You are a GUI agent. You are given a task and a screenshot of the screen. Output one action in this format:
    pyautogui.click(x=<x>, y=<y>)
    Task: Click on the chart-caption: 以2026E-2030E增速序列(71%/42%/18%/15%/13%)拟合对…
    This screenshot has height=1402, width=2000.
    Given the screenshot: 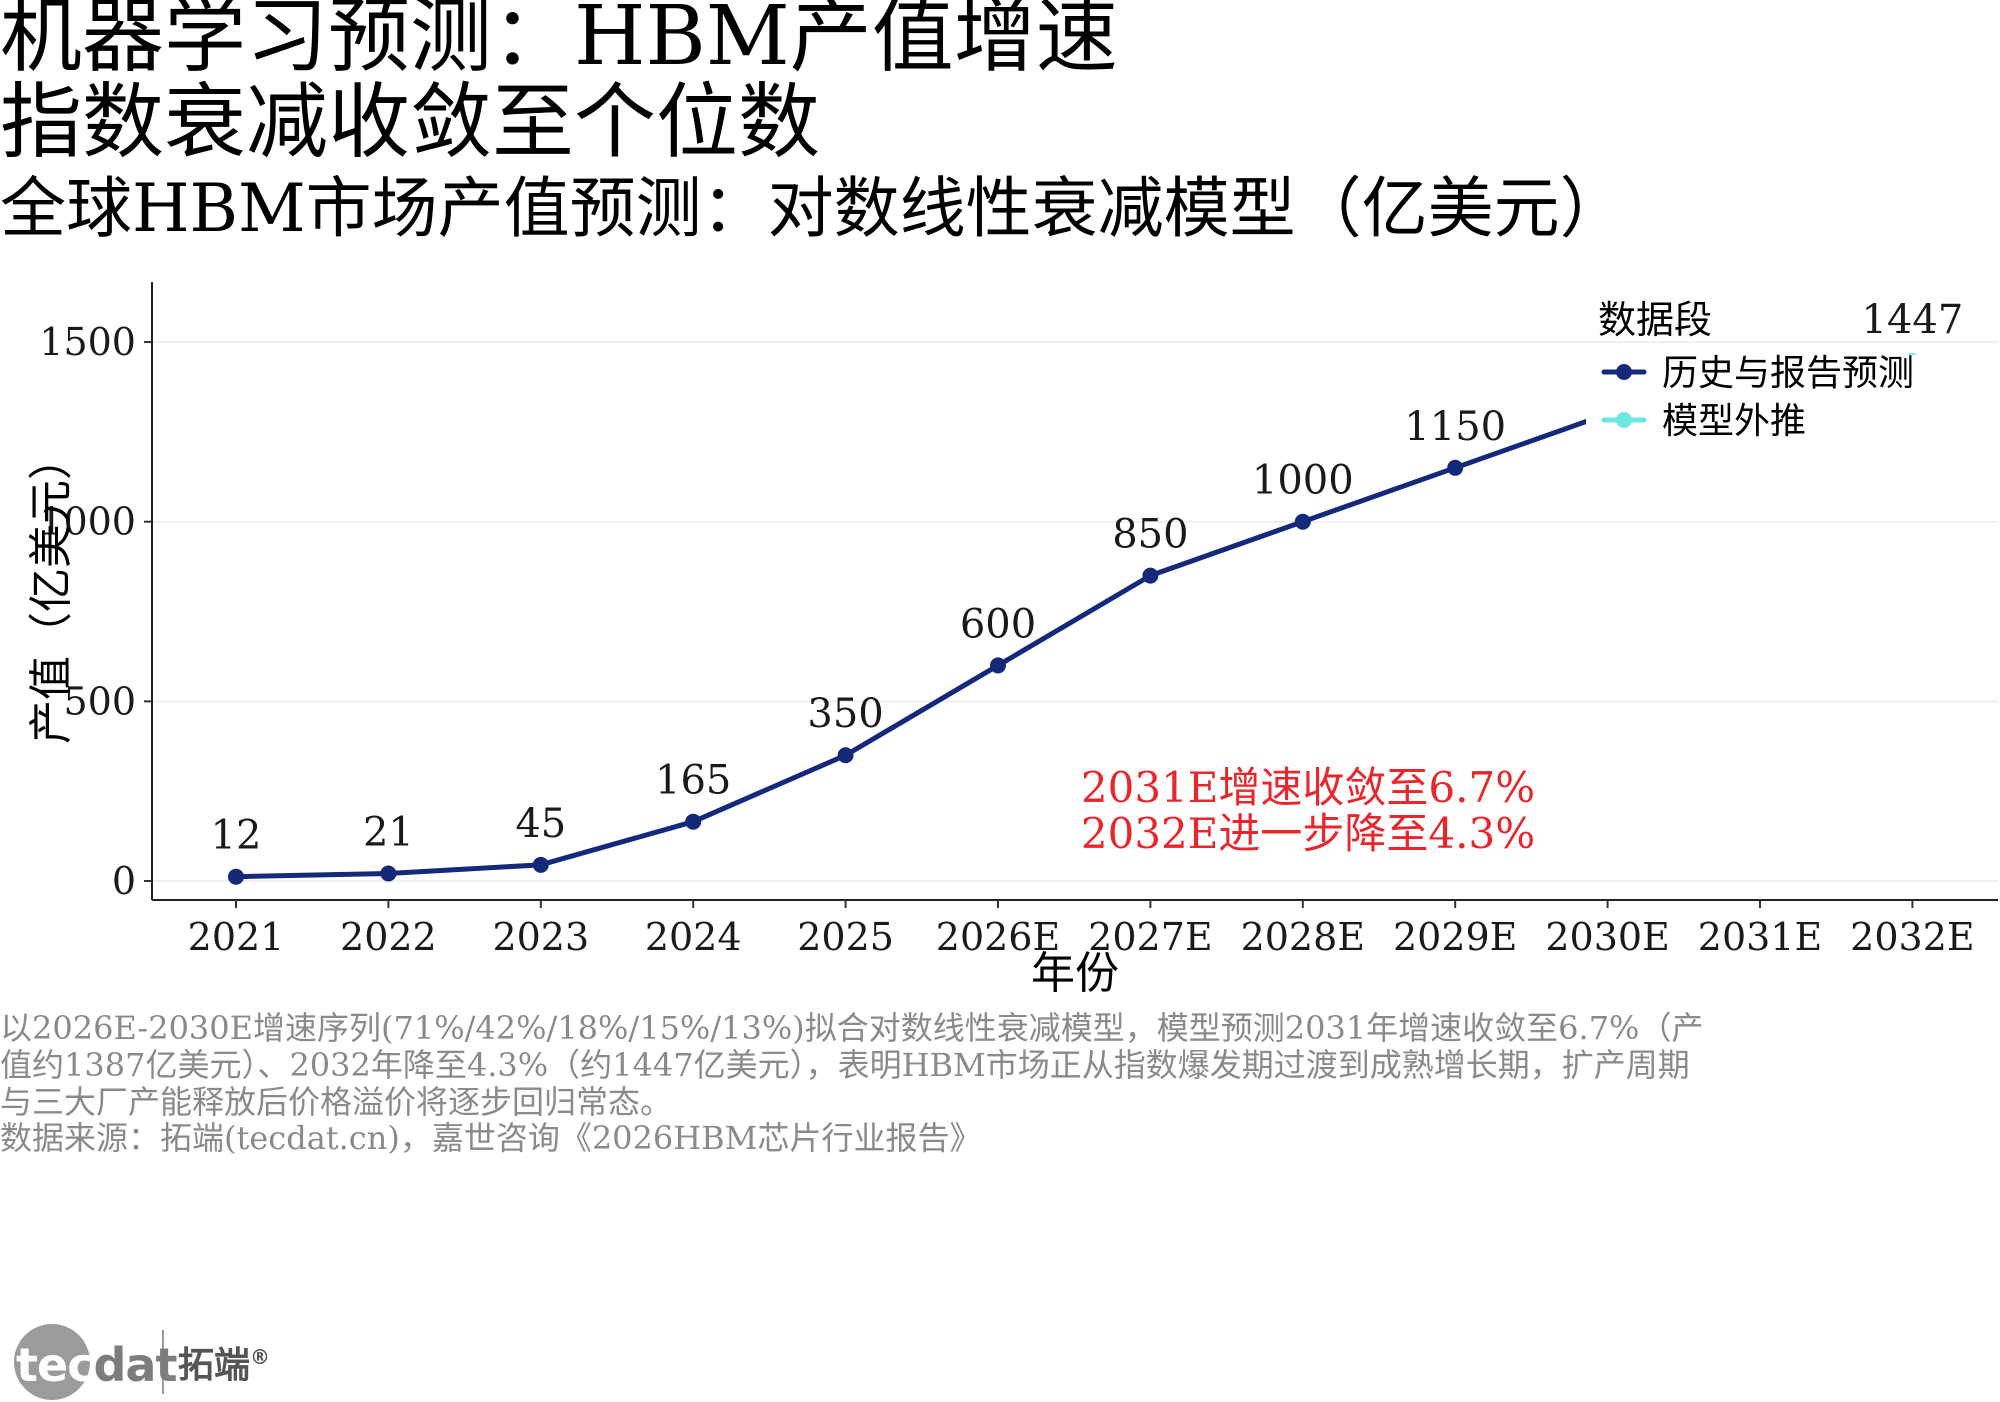 What is the action you would take?
    pyautogui.click(x=852, y=1065)
    